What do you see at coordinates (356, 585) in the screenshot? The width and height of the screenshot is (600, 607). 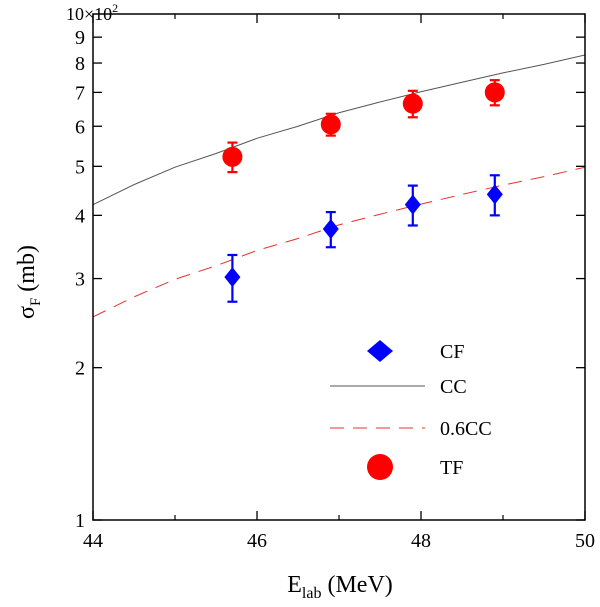 I see `x-axis-title-rest: (MeV)` at bounding box center [356, 585].